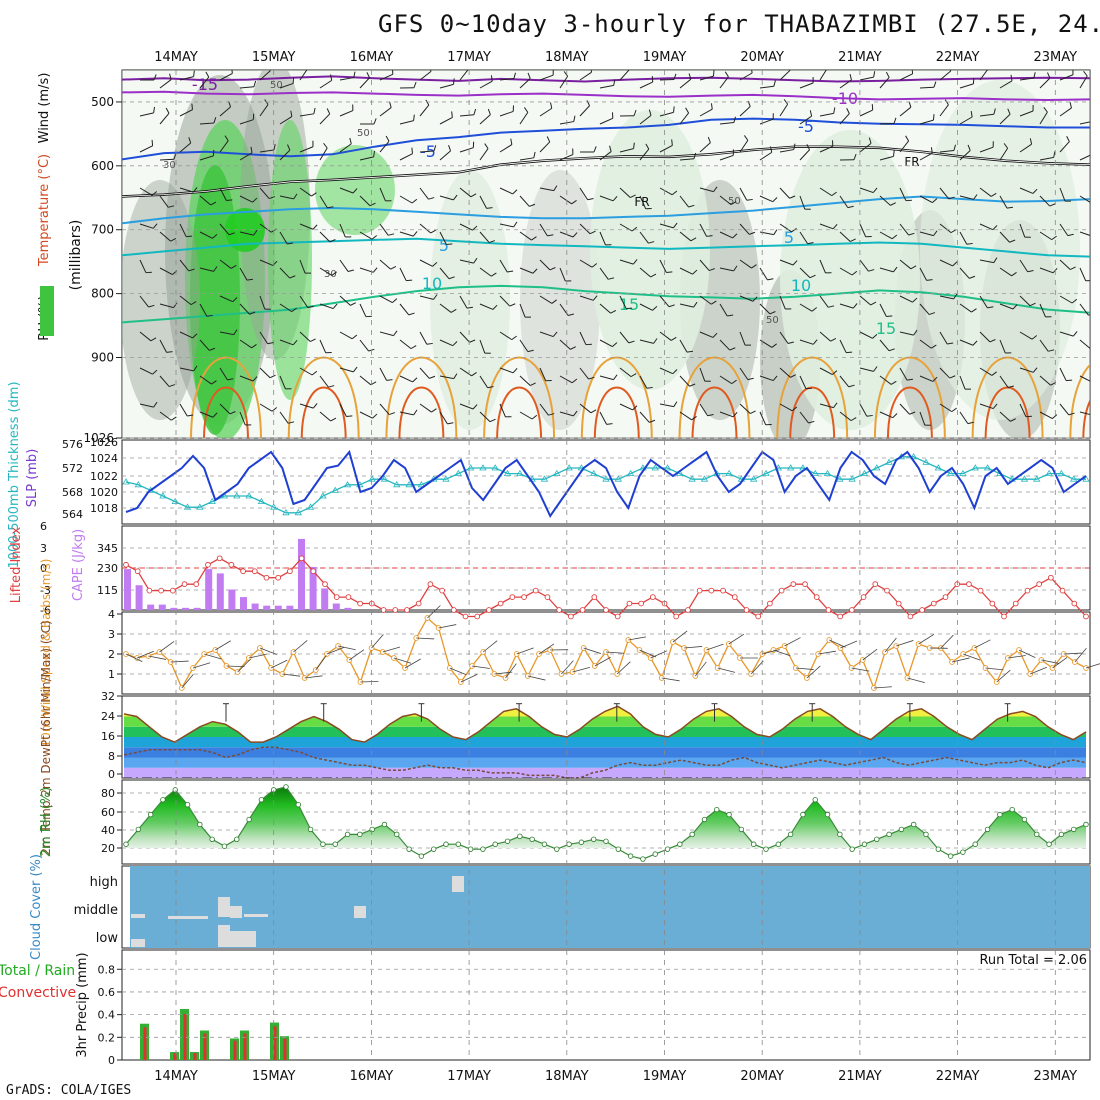 The width and height of the screenshot is (1100, 1100). What do you see at coordinates (606, 483) in the screenshot?
I see `slp-line` at bounding box center [606, 483].